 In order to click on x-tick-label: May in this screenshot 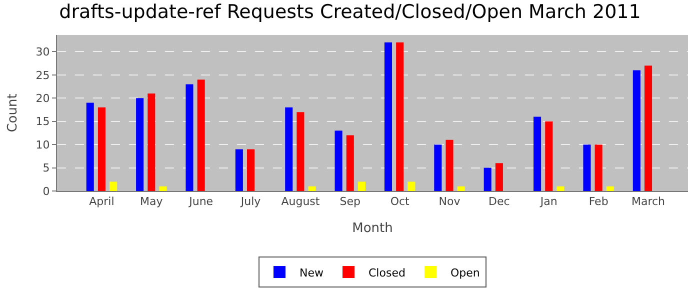, I will do `click(152, 201)`.